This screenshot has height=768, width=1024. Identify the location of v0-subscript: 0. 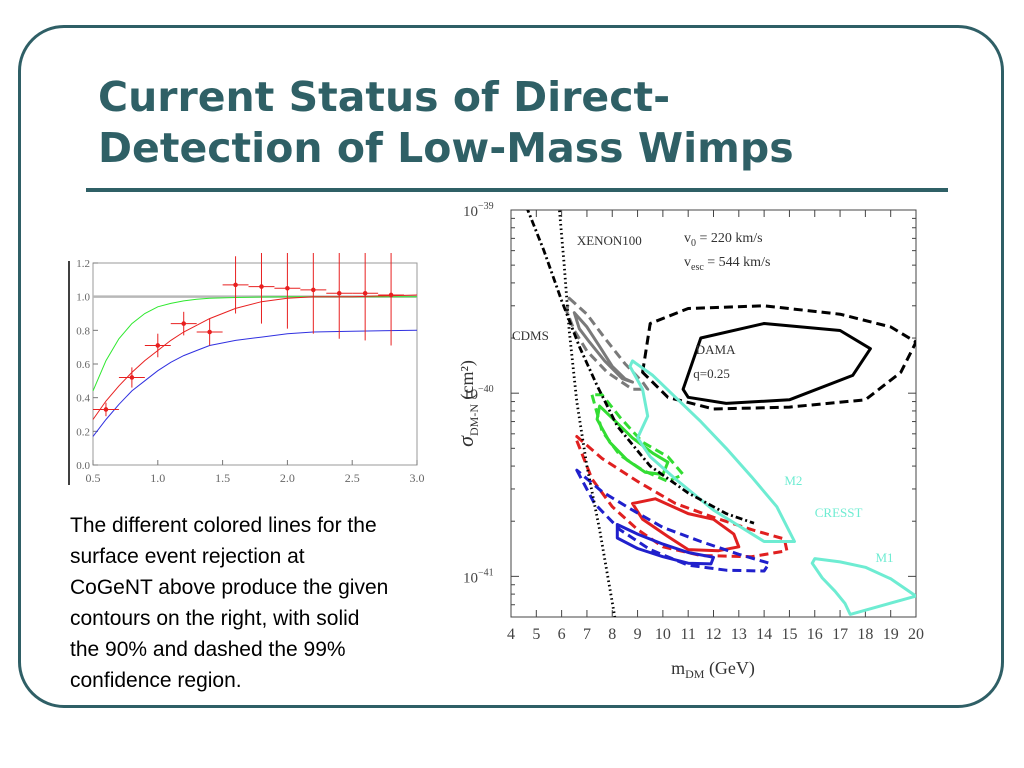
(693, 243).